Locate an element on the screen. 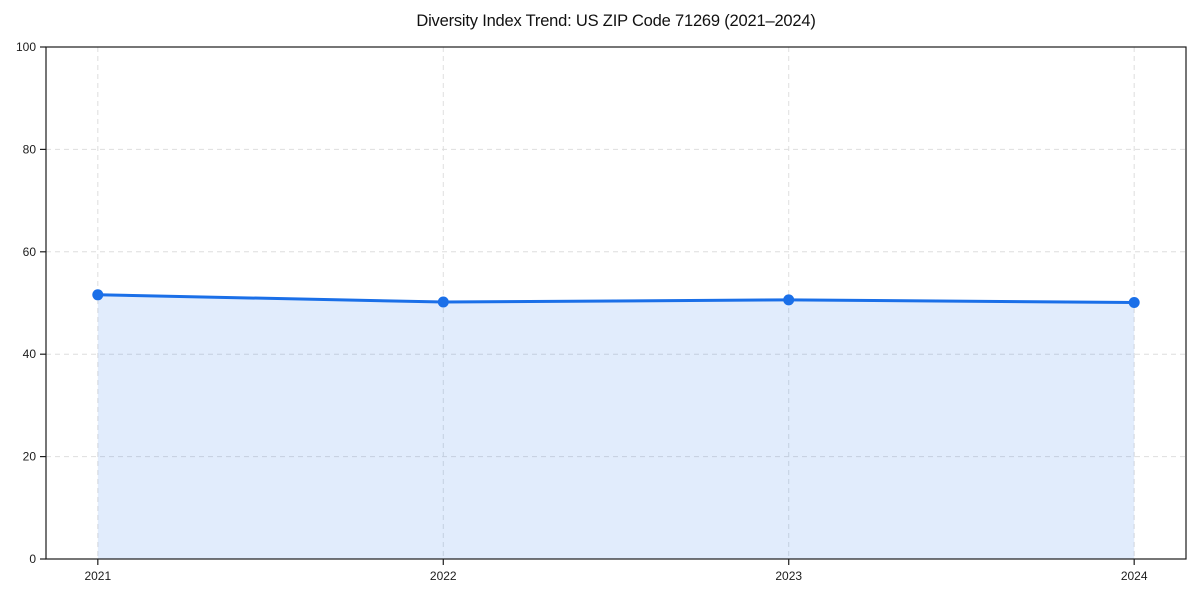 The height and width of the screenshot is (600, 1200). y-tick-label: 80 is located at coordinates (30, 149).